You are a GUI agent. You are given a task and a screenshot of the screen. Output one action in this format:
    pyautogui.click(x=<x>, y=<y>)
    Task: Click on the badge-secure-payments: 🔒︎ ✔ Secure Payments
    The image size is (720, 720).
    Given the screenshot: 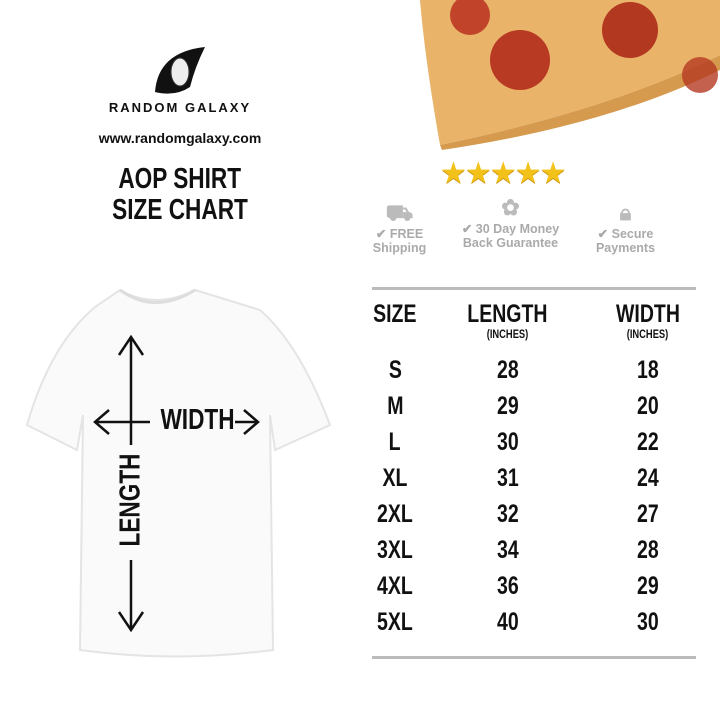 What is the action you would take?
    pyautogui.click(x=625, y=227)
    